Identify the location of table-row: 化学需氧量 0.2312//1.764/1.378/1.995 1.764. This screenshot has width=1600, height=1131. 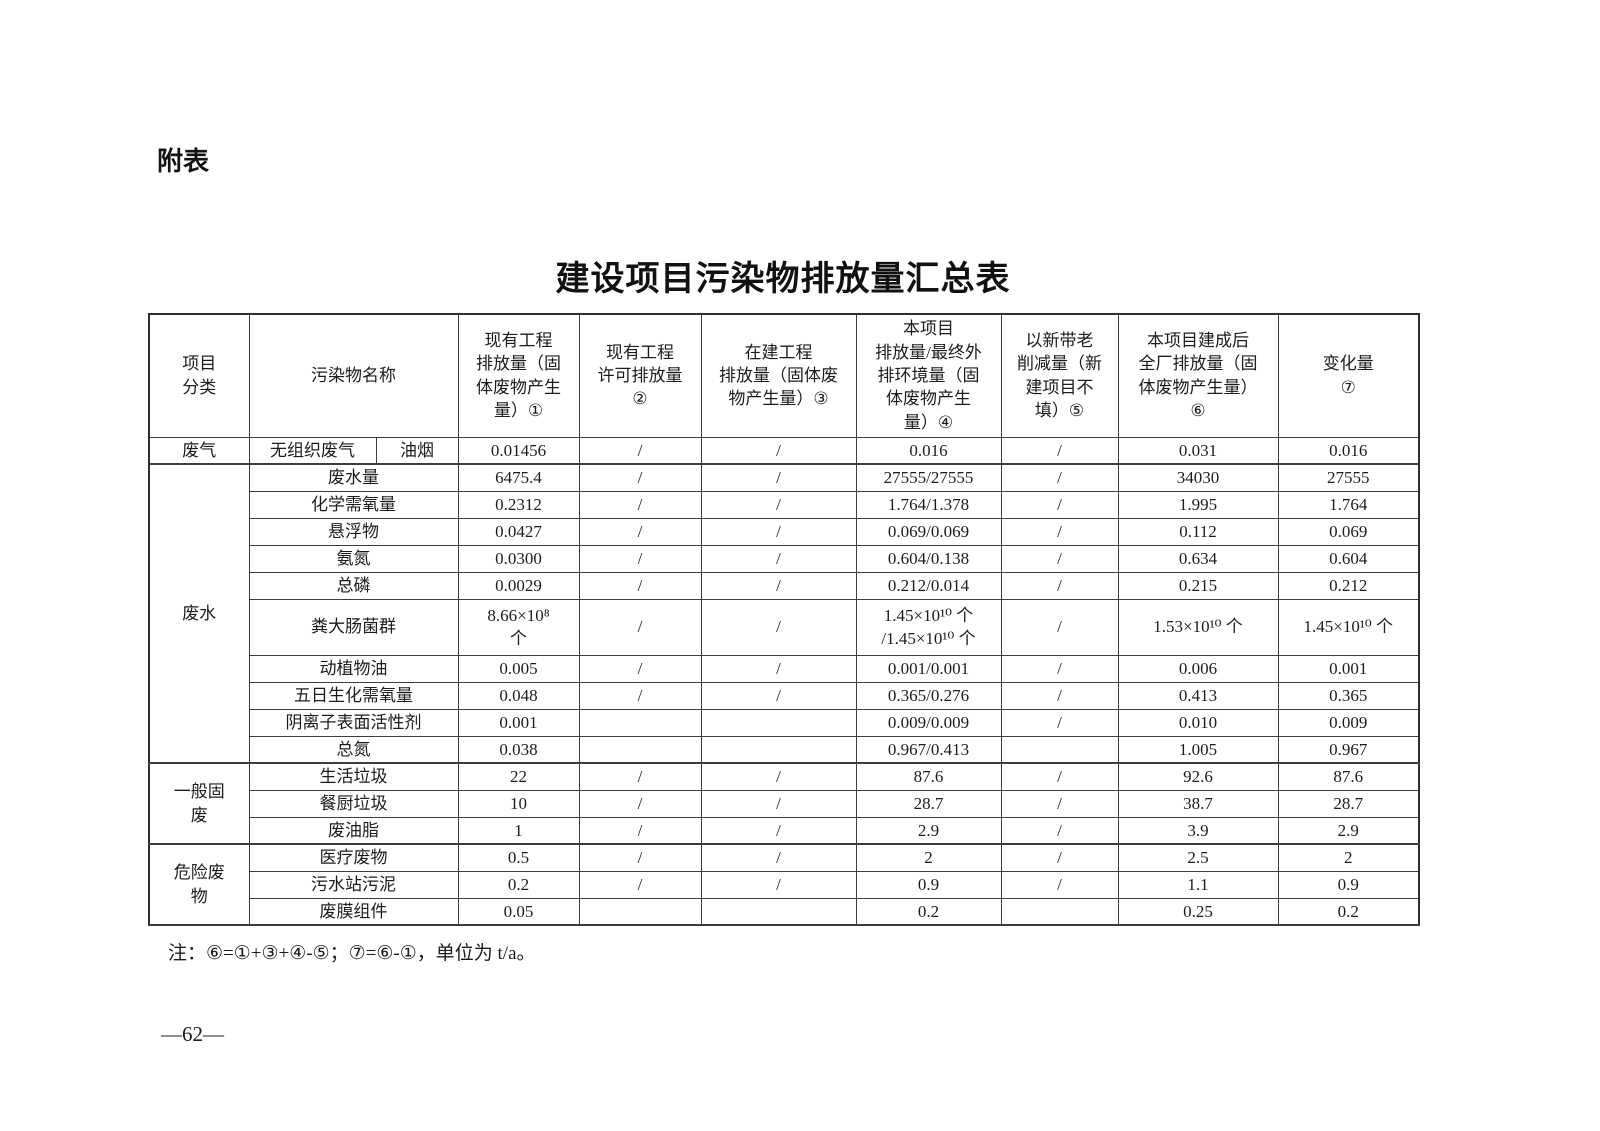
(784, 504).